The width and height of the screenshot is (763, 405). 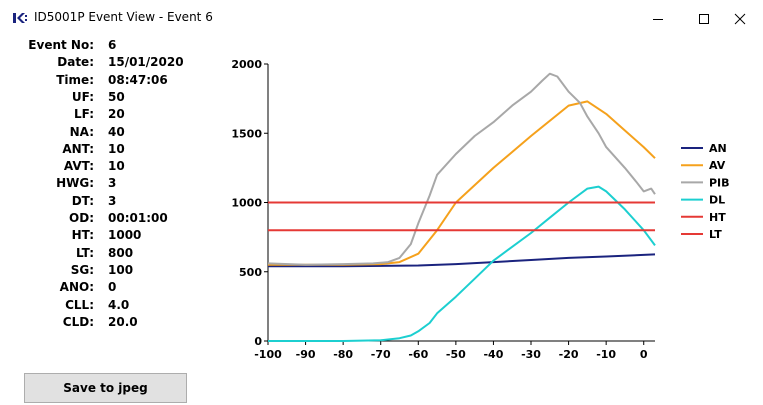 I want to click on save-to-jpeg-button: Save to jpeg, so click(x=105, y=388).